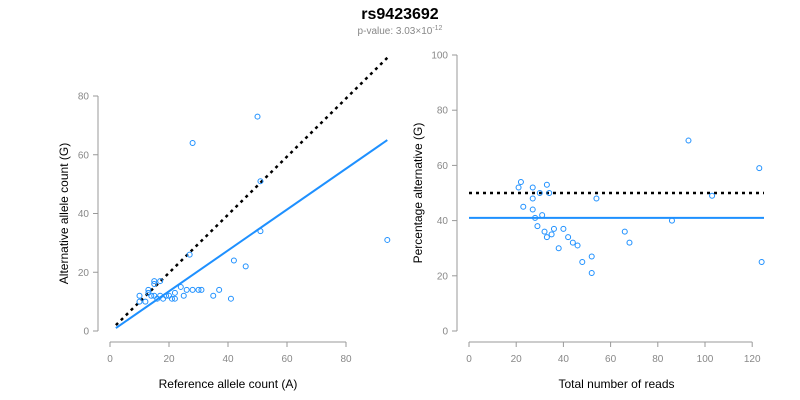 The width and height of the screenshot is (800, 400). Describe the element at coordinates (439, 56) in the screenshot. I see `y-tick-label: 100` at that location.